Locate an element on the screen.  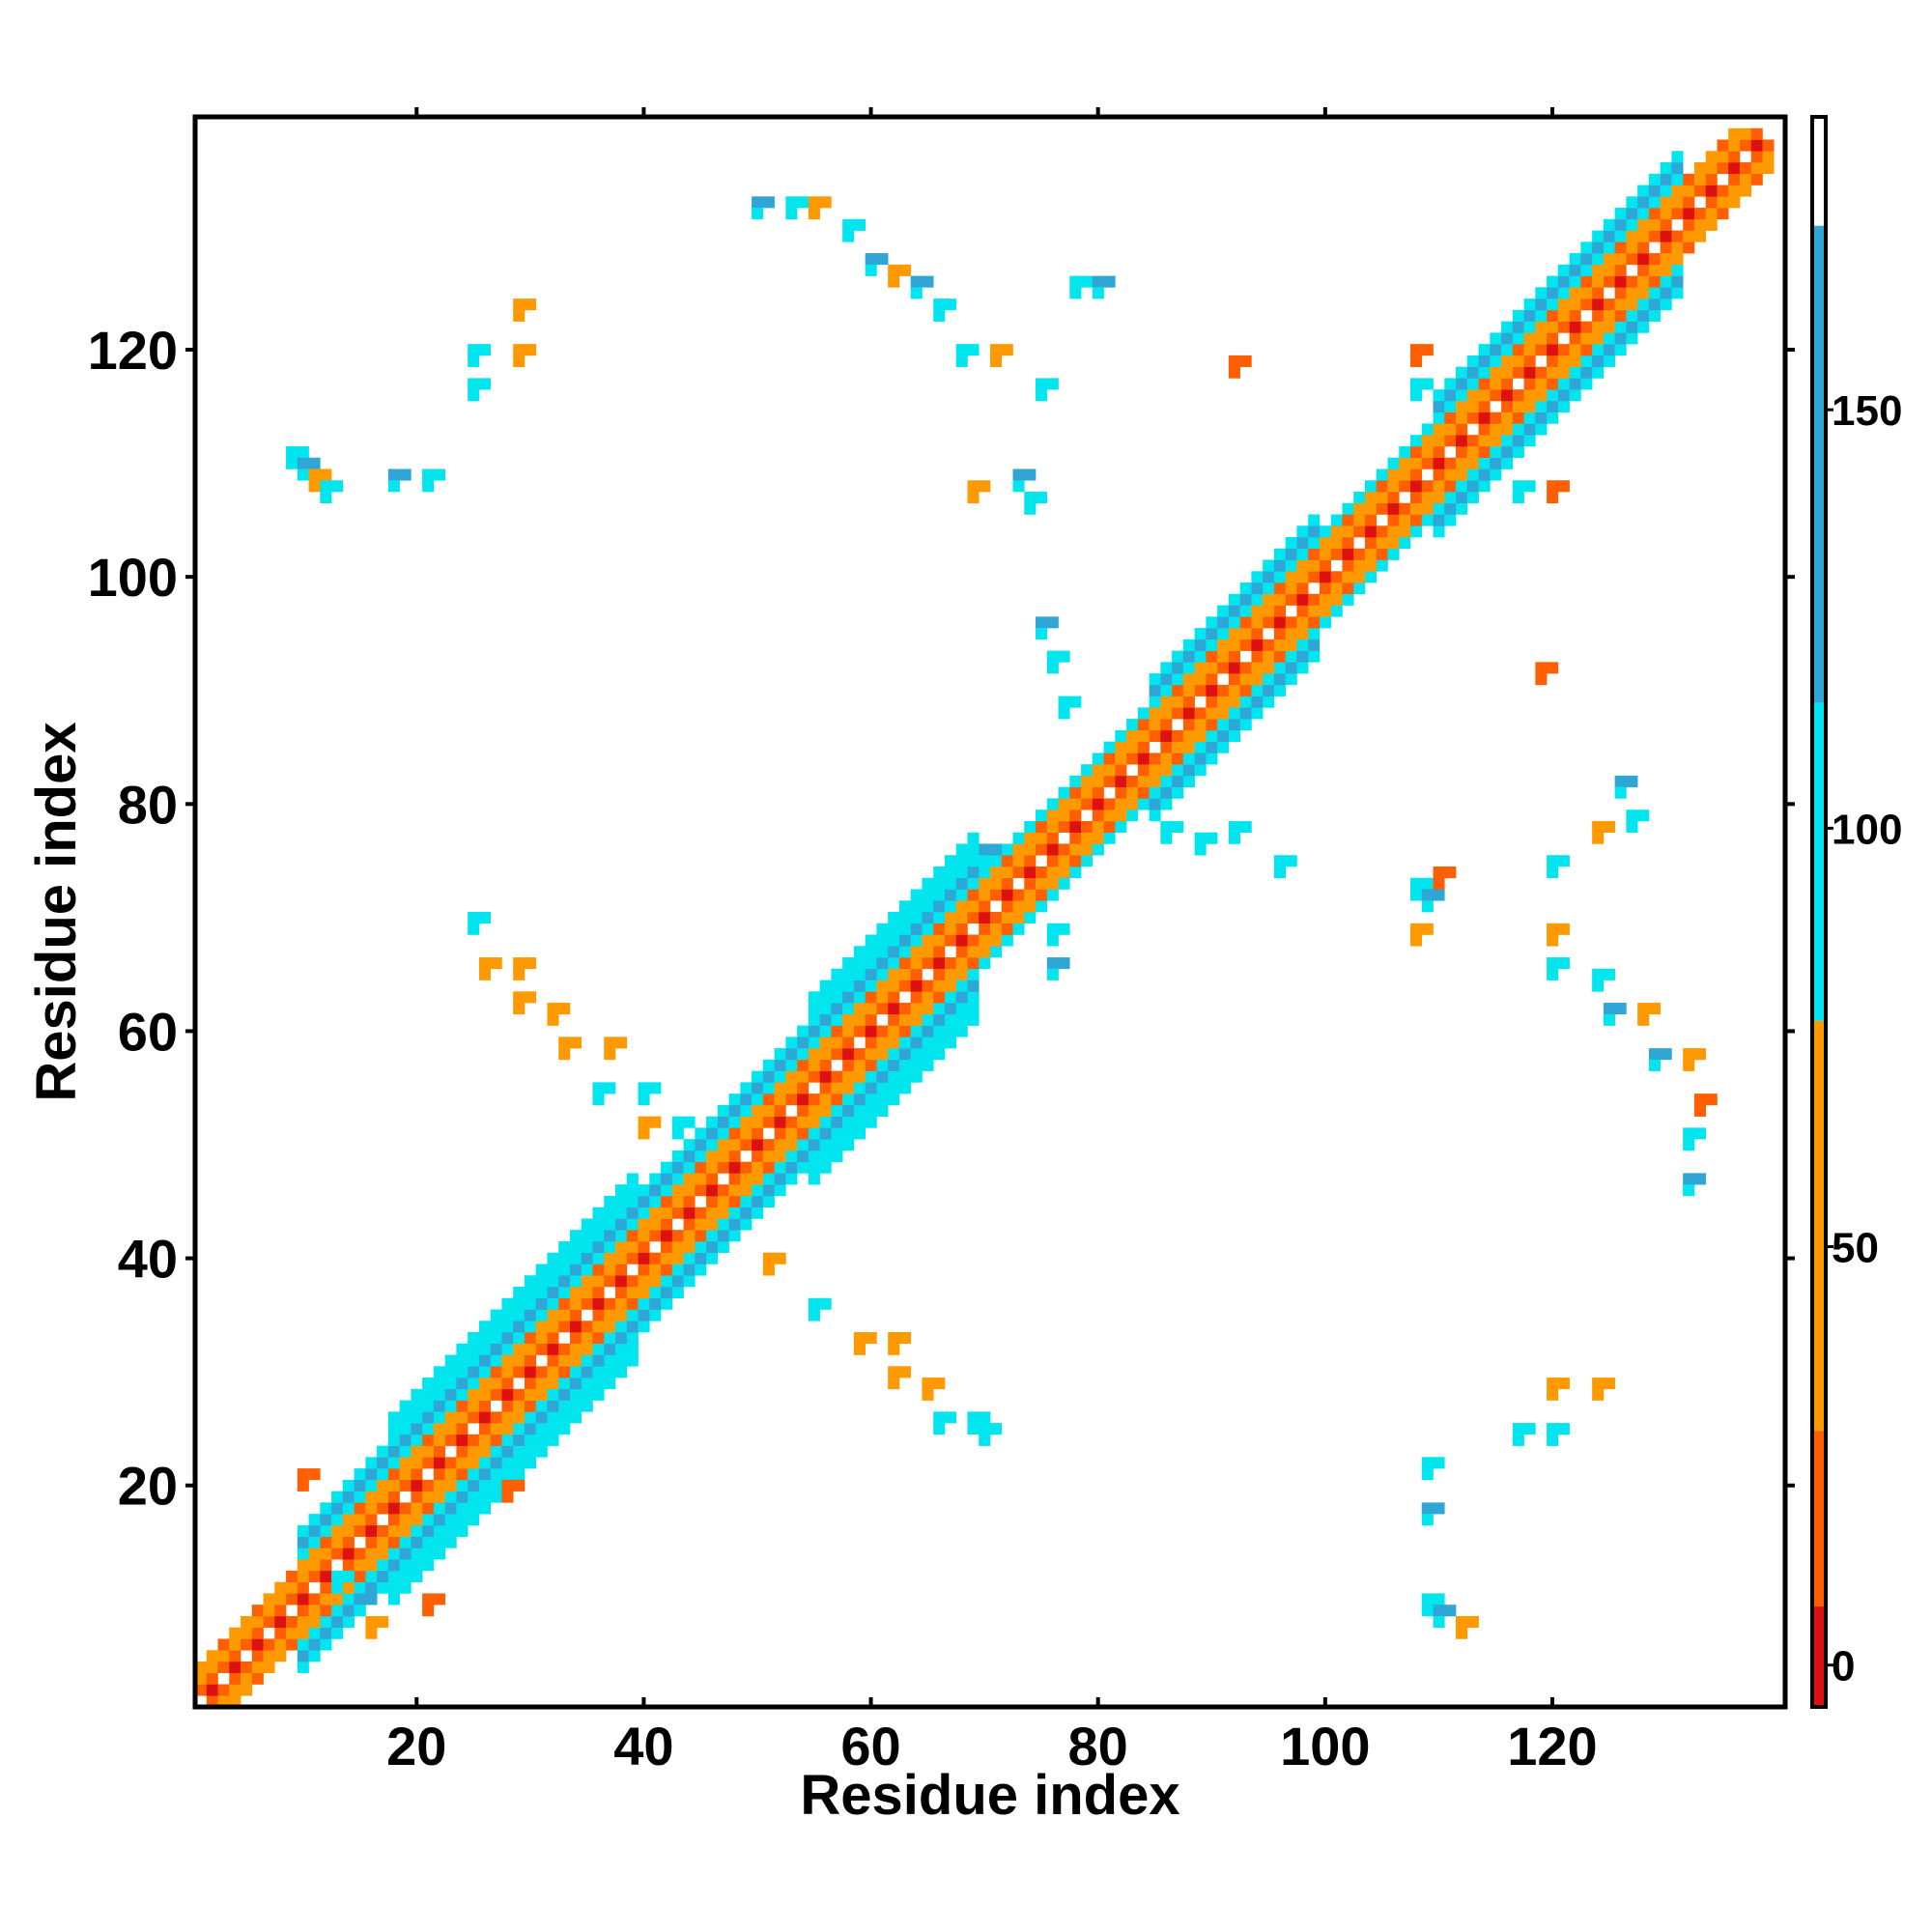
y-tick-label: 40 is located at coordinates (148, 1259).